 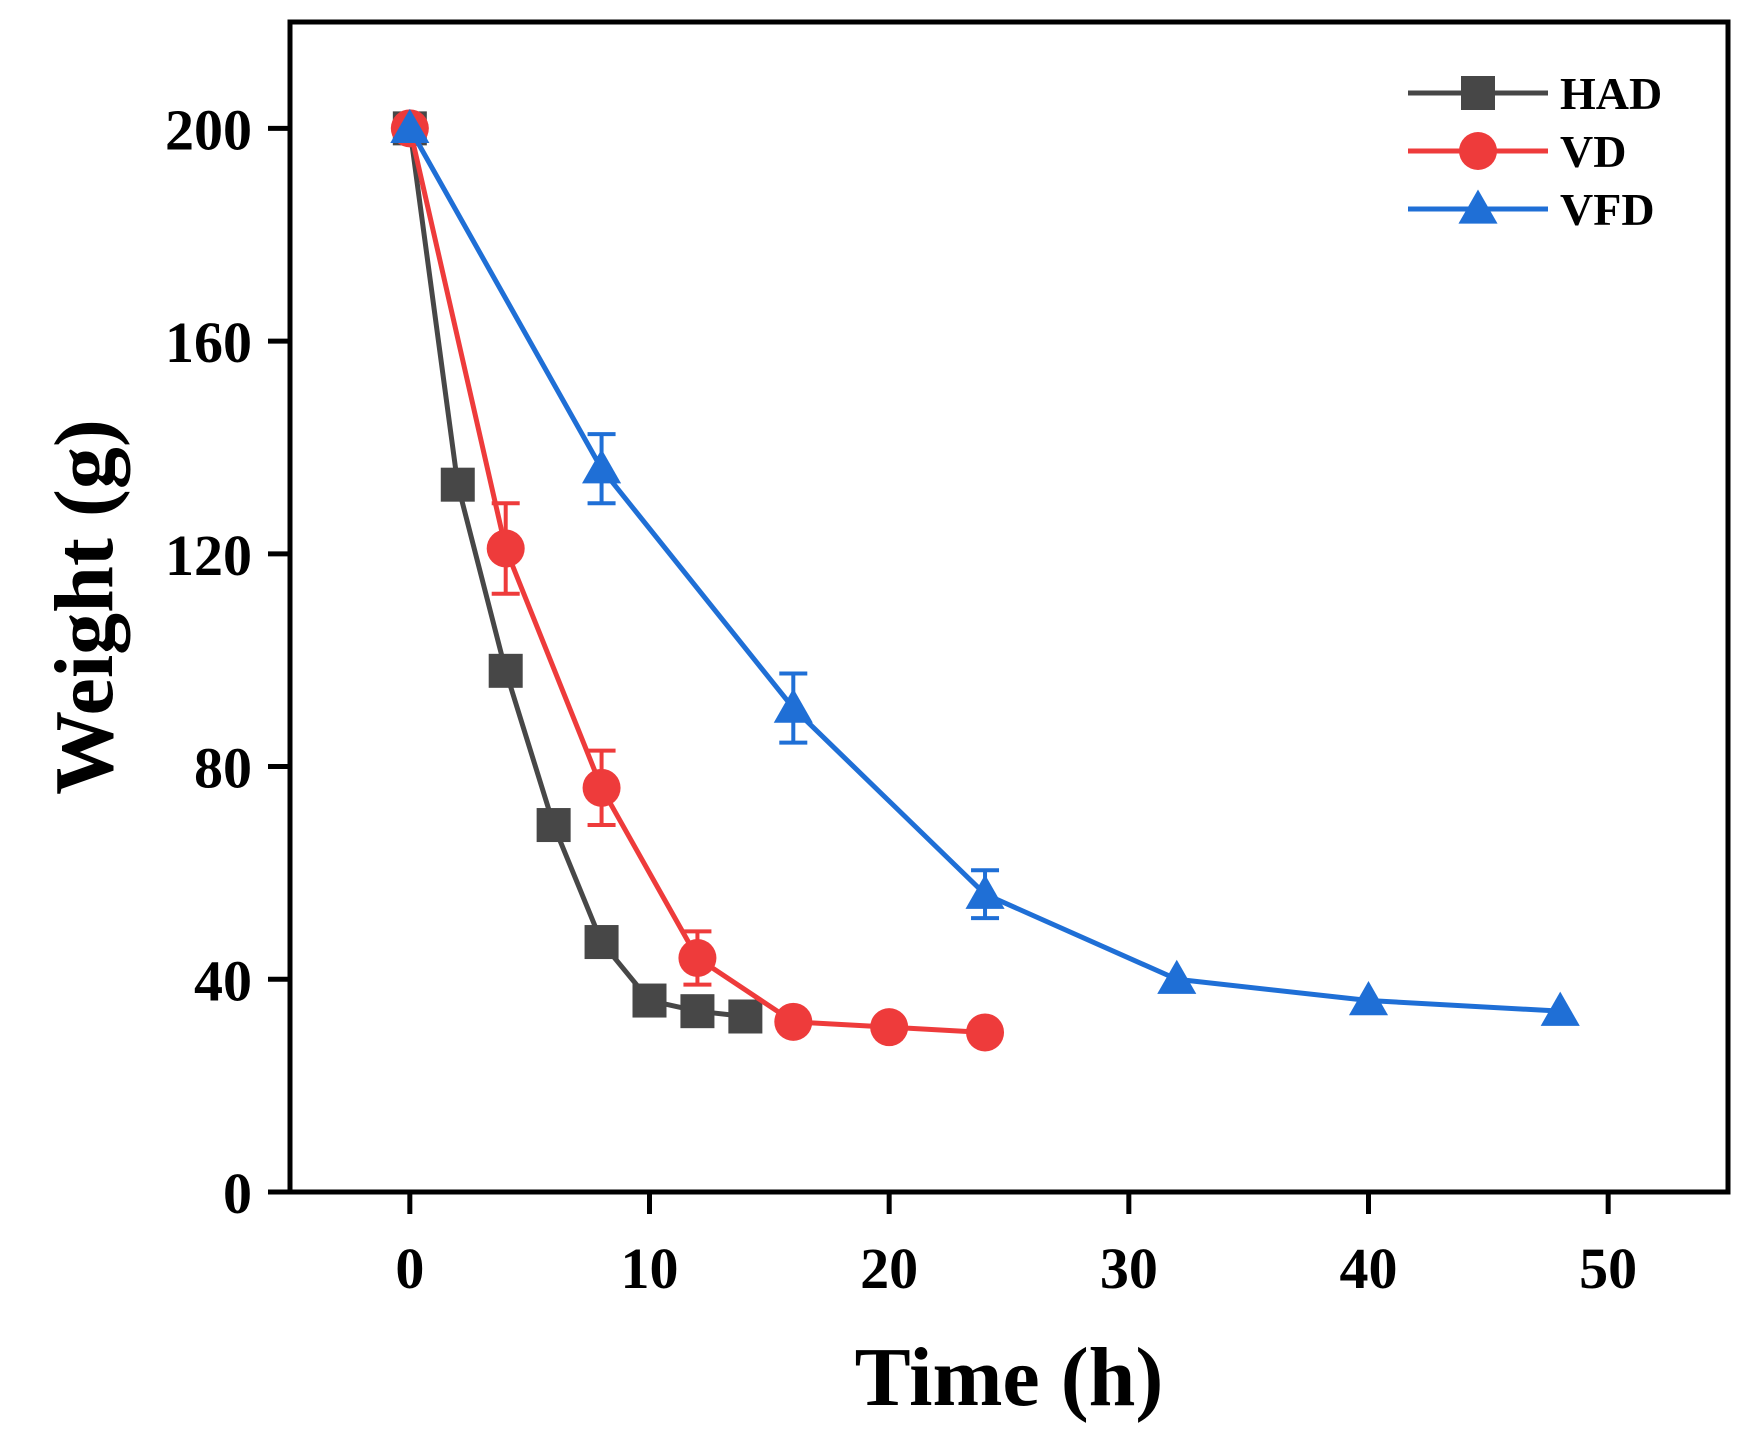 I want to click on legend-marker-vd, so click(x=1478, y=151).